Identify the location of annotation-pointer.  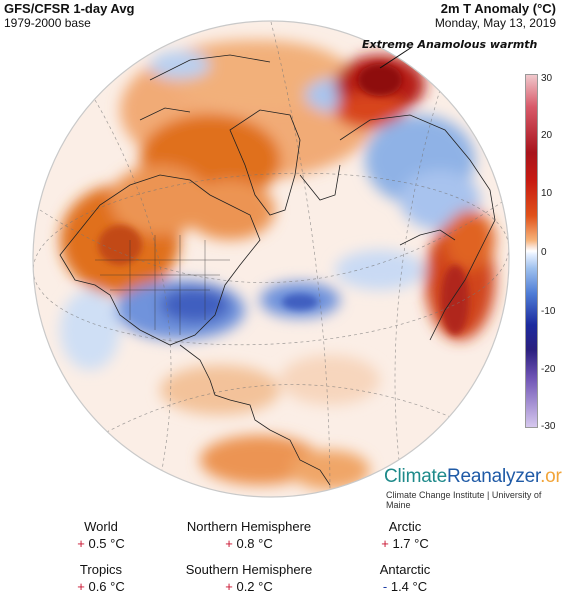
(396, 57).